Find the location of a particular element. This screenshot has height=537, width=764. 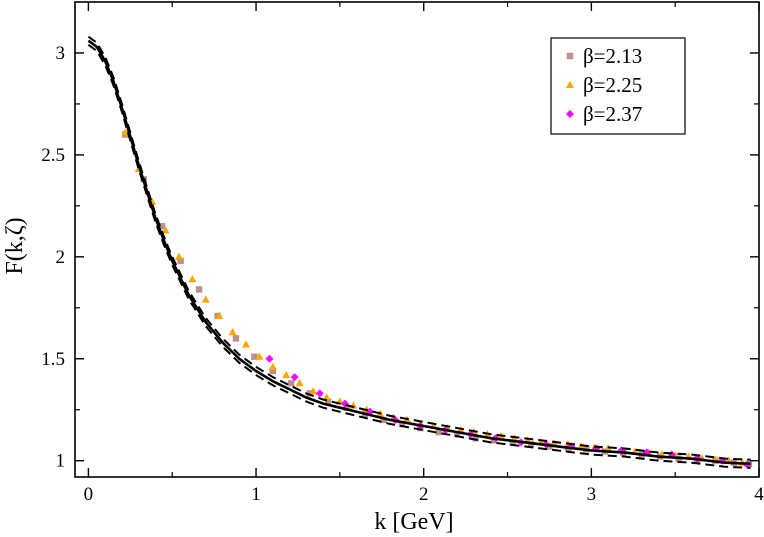

legend: β=2.13 β=2.25 β=2.37 is located at coordinates (618, 86).